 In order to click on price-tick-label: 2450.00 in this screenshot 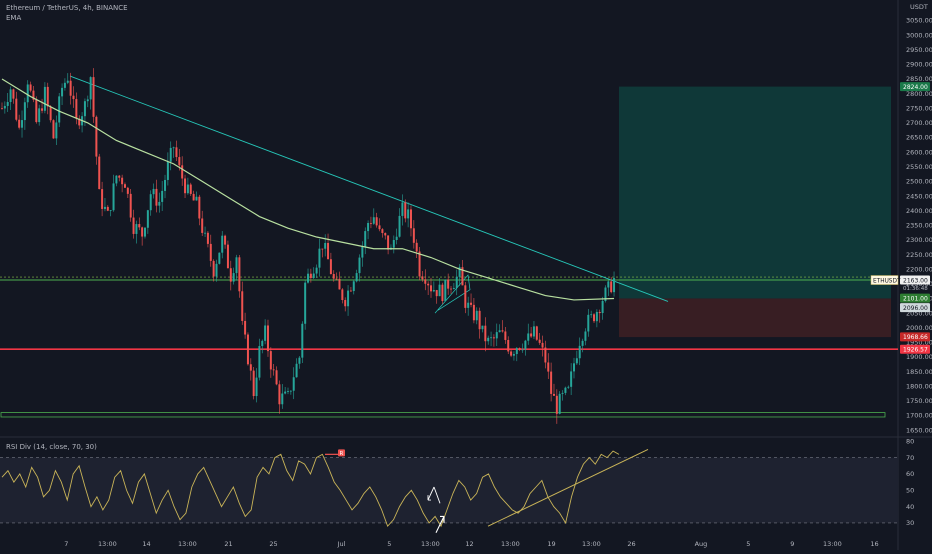, I will do `click(919, 196)`.